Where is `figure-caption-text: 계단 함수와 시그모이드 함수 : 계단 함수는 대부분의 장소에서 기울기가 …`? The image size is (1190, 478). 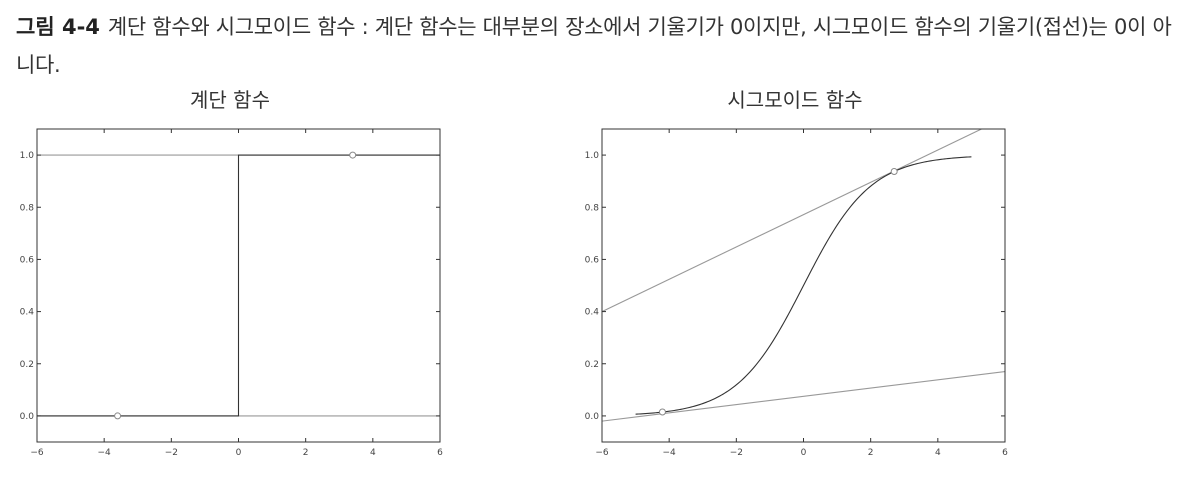
figure-caption-text: 계단 함수와 시그모이드 함수 : 계단 함수는 대부분의 장소에서 기울기가 … is located at coordinates (594, 46).